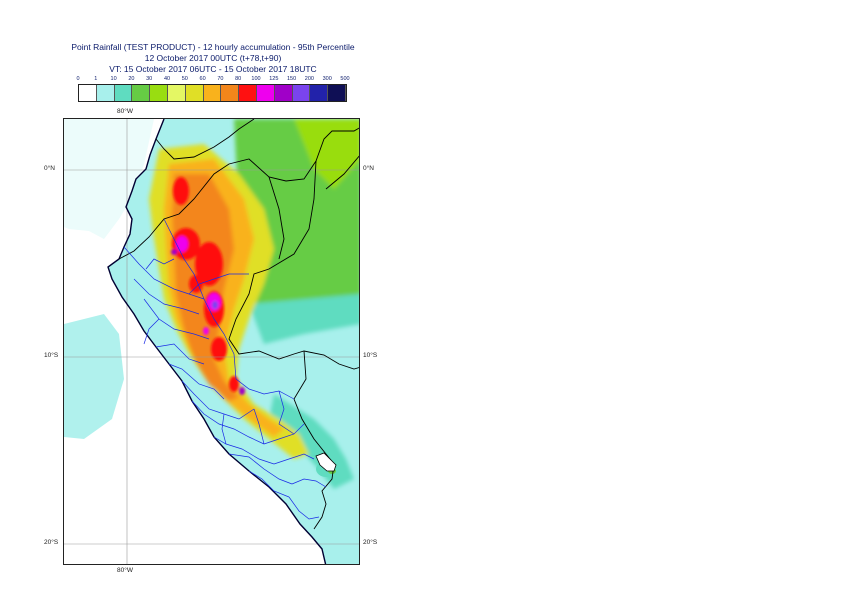  What do you see at coordinates (345, 79) in the screenshot?
I see `legend-tick-label: 500` at bounding box center [345, 79].